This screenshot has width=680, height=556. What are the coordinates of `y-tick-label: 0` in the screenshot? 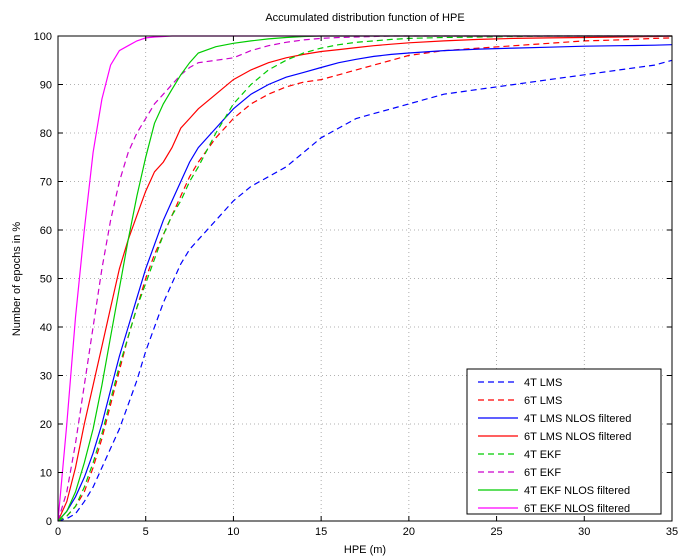 It's located at (49, 522).